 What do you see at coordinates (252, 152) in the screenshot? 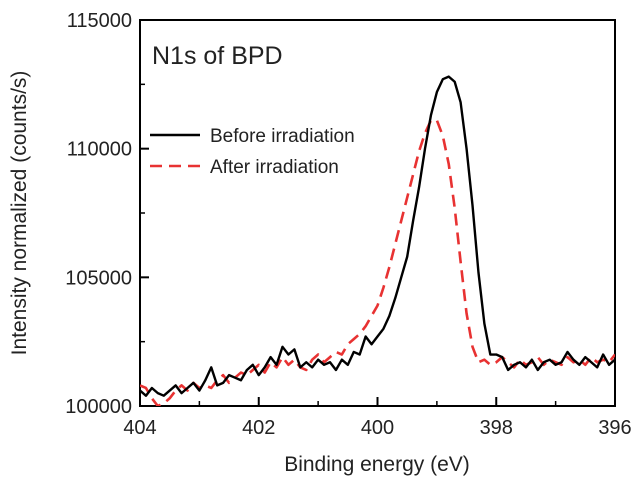
I see `legend: Before irradiation After irradiation` at bounding box center [252, 152].